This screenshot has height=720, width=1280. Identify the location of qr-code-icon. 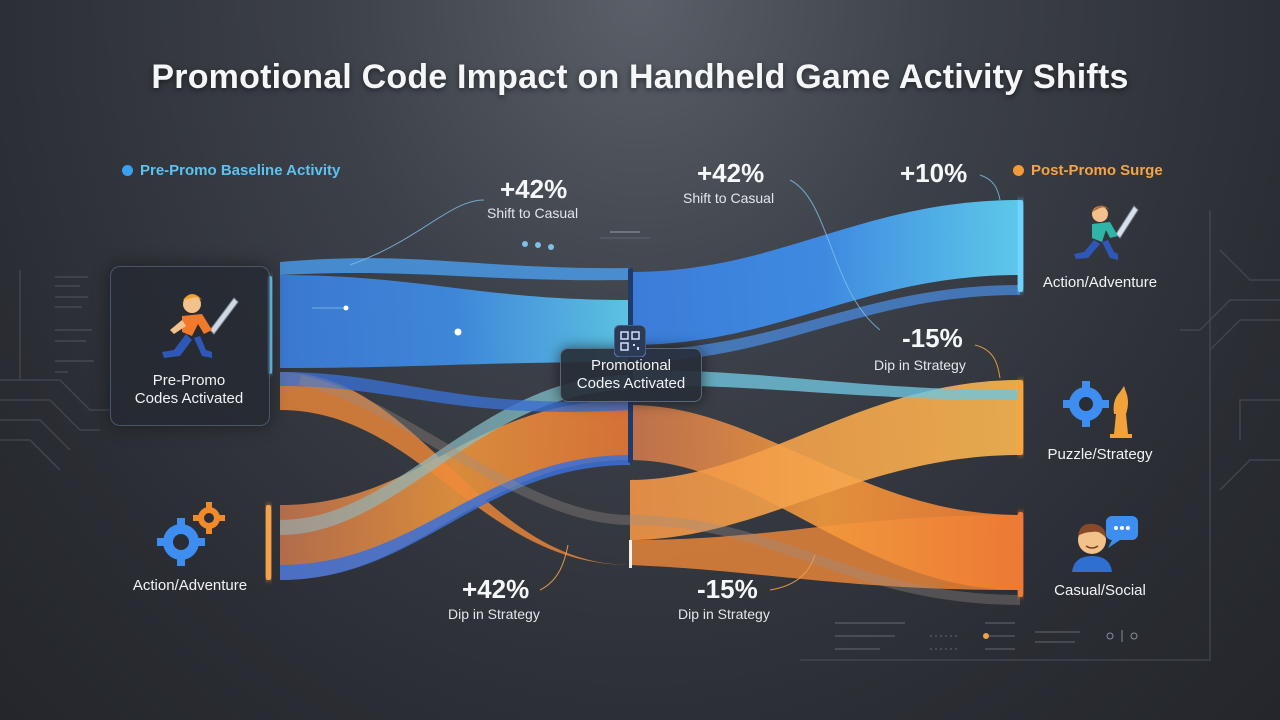
(630, 341).